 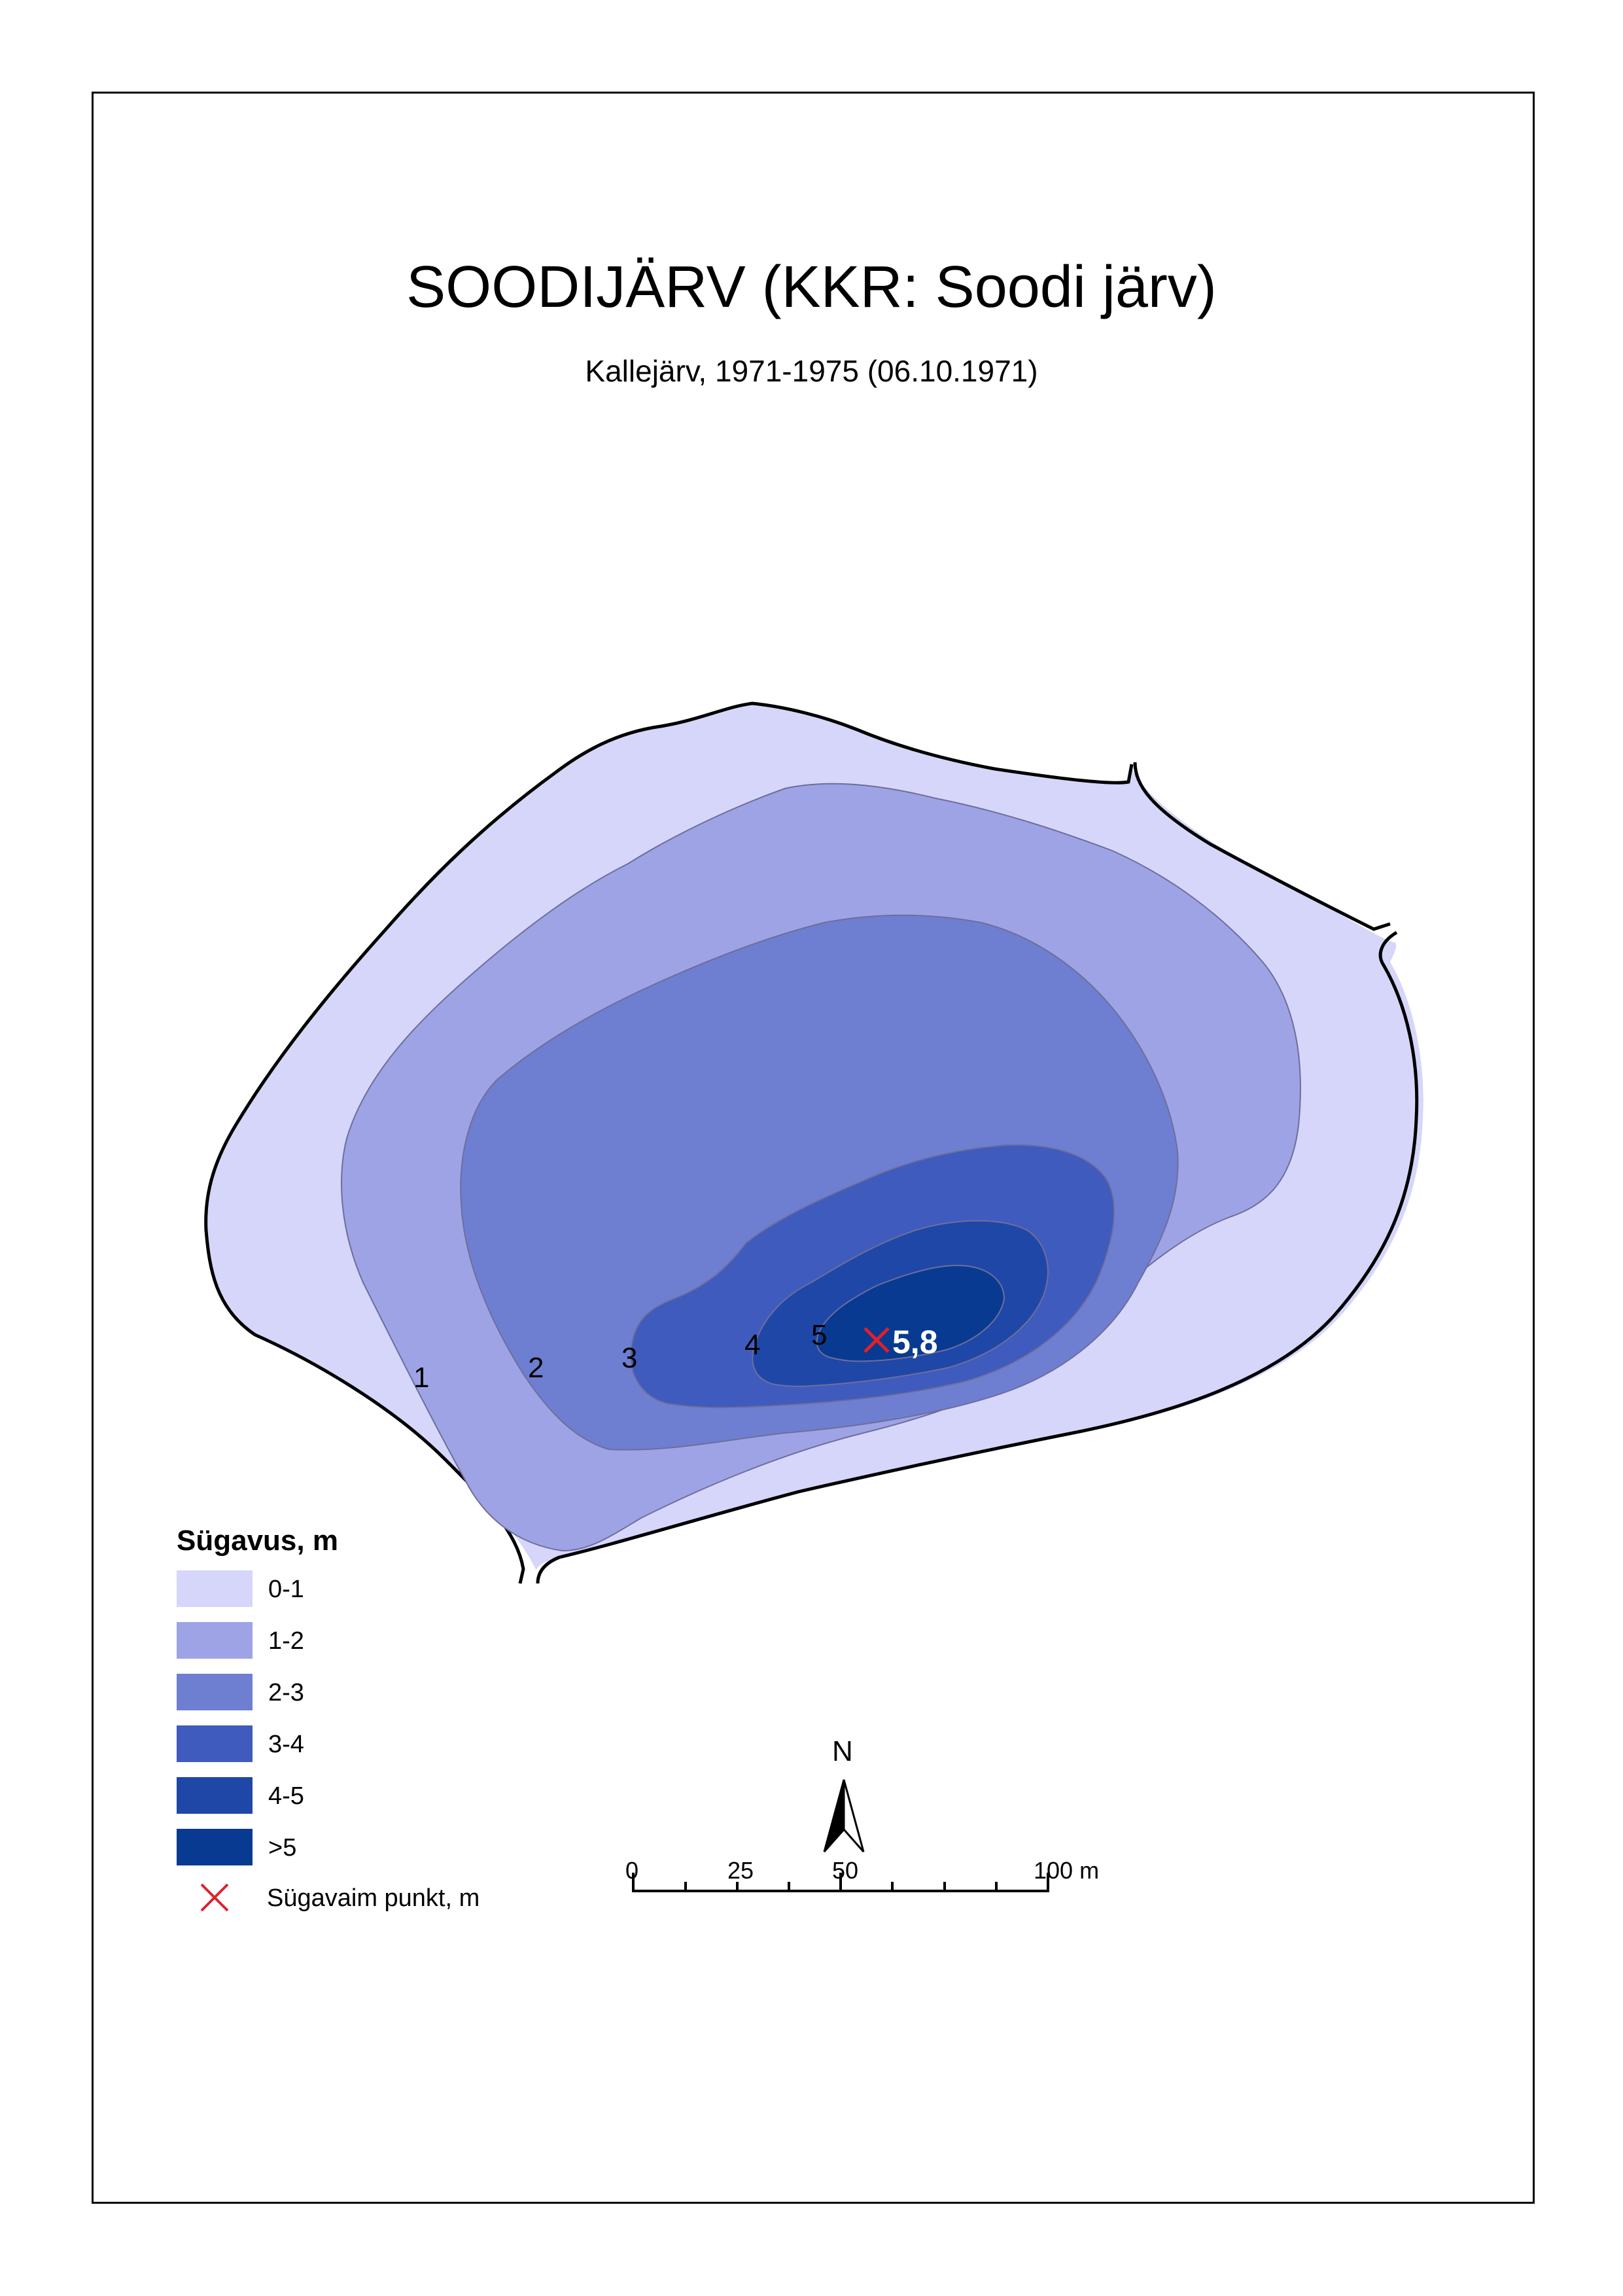 I want to click on deepest-point-marker: 5,8, so click(x=901, y=1342).